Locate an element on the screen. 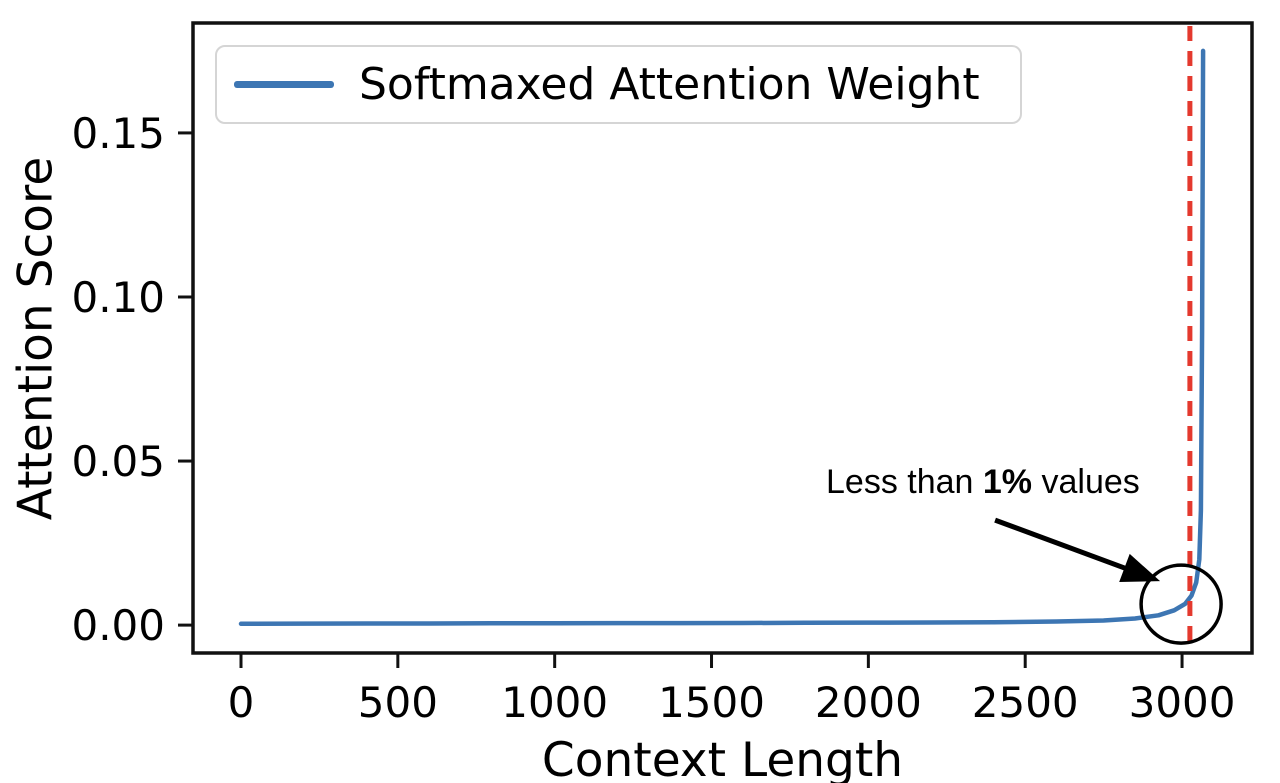 The height and width of the screenshot is (783, 1280). y-axis-label: Attention Score is located at coordinates (36, 338).